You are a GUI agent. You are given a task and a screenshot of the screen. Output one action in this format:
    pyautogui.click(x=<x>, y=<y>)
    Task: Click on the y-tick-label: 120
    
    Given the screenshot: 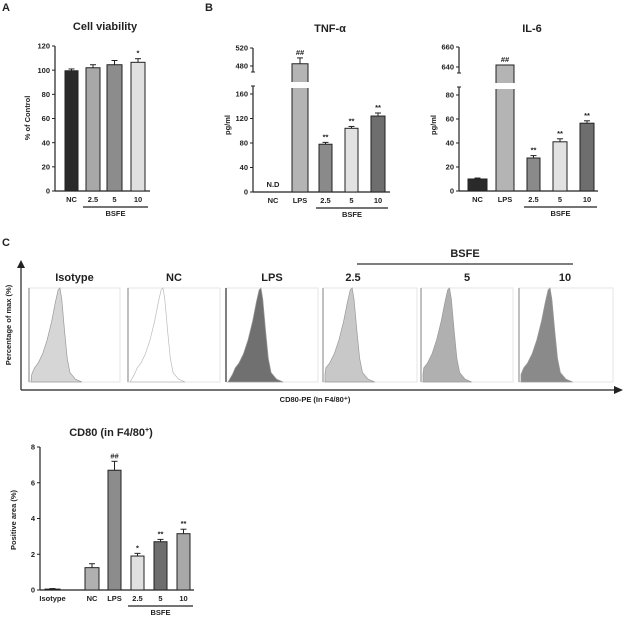 What is the action you would take?
    pyautogui.click(x=43, y=46)
    